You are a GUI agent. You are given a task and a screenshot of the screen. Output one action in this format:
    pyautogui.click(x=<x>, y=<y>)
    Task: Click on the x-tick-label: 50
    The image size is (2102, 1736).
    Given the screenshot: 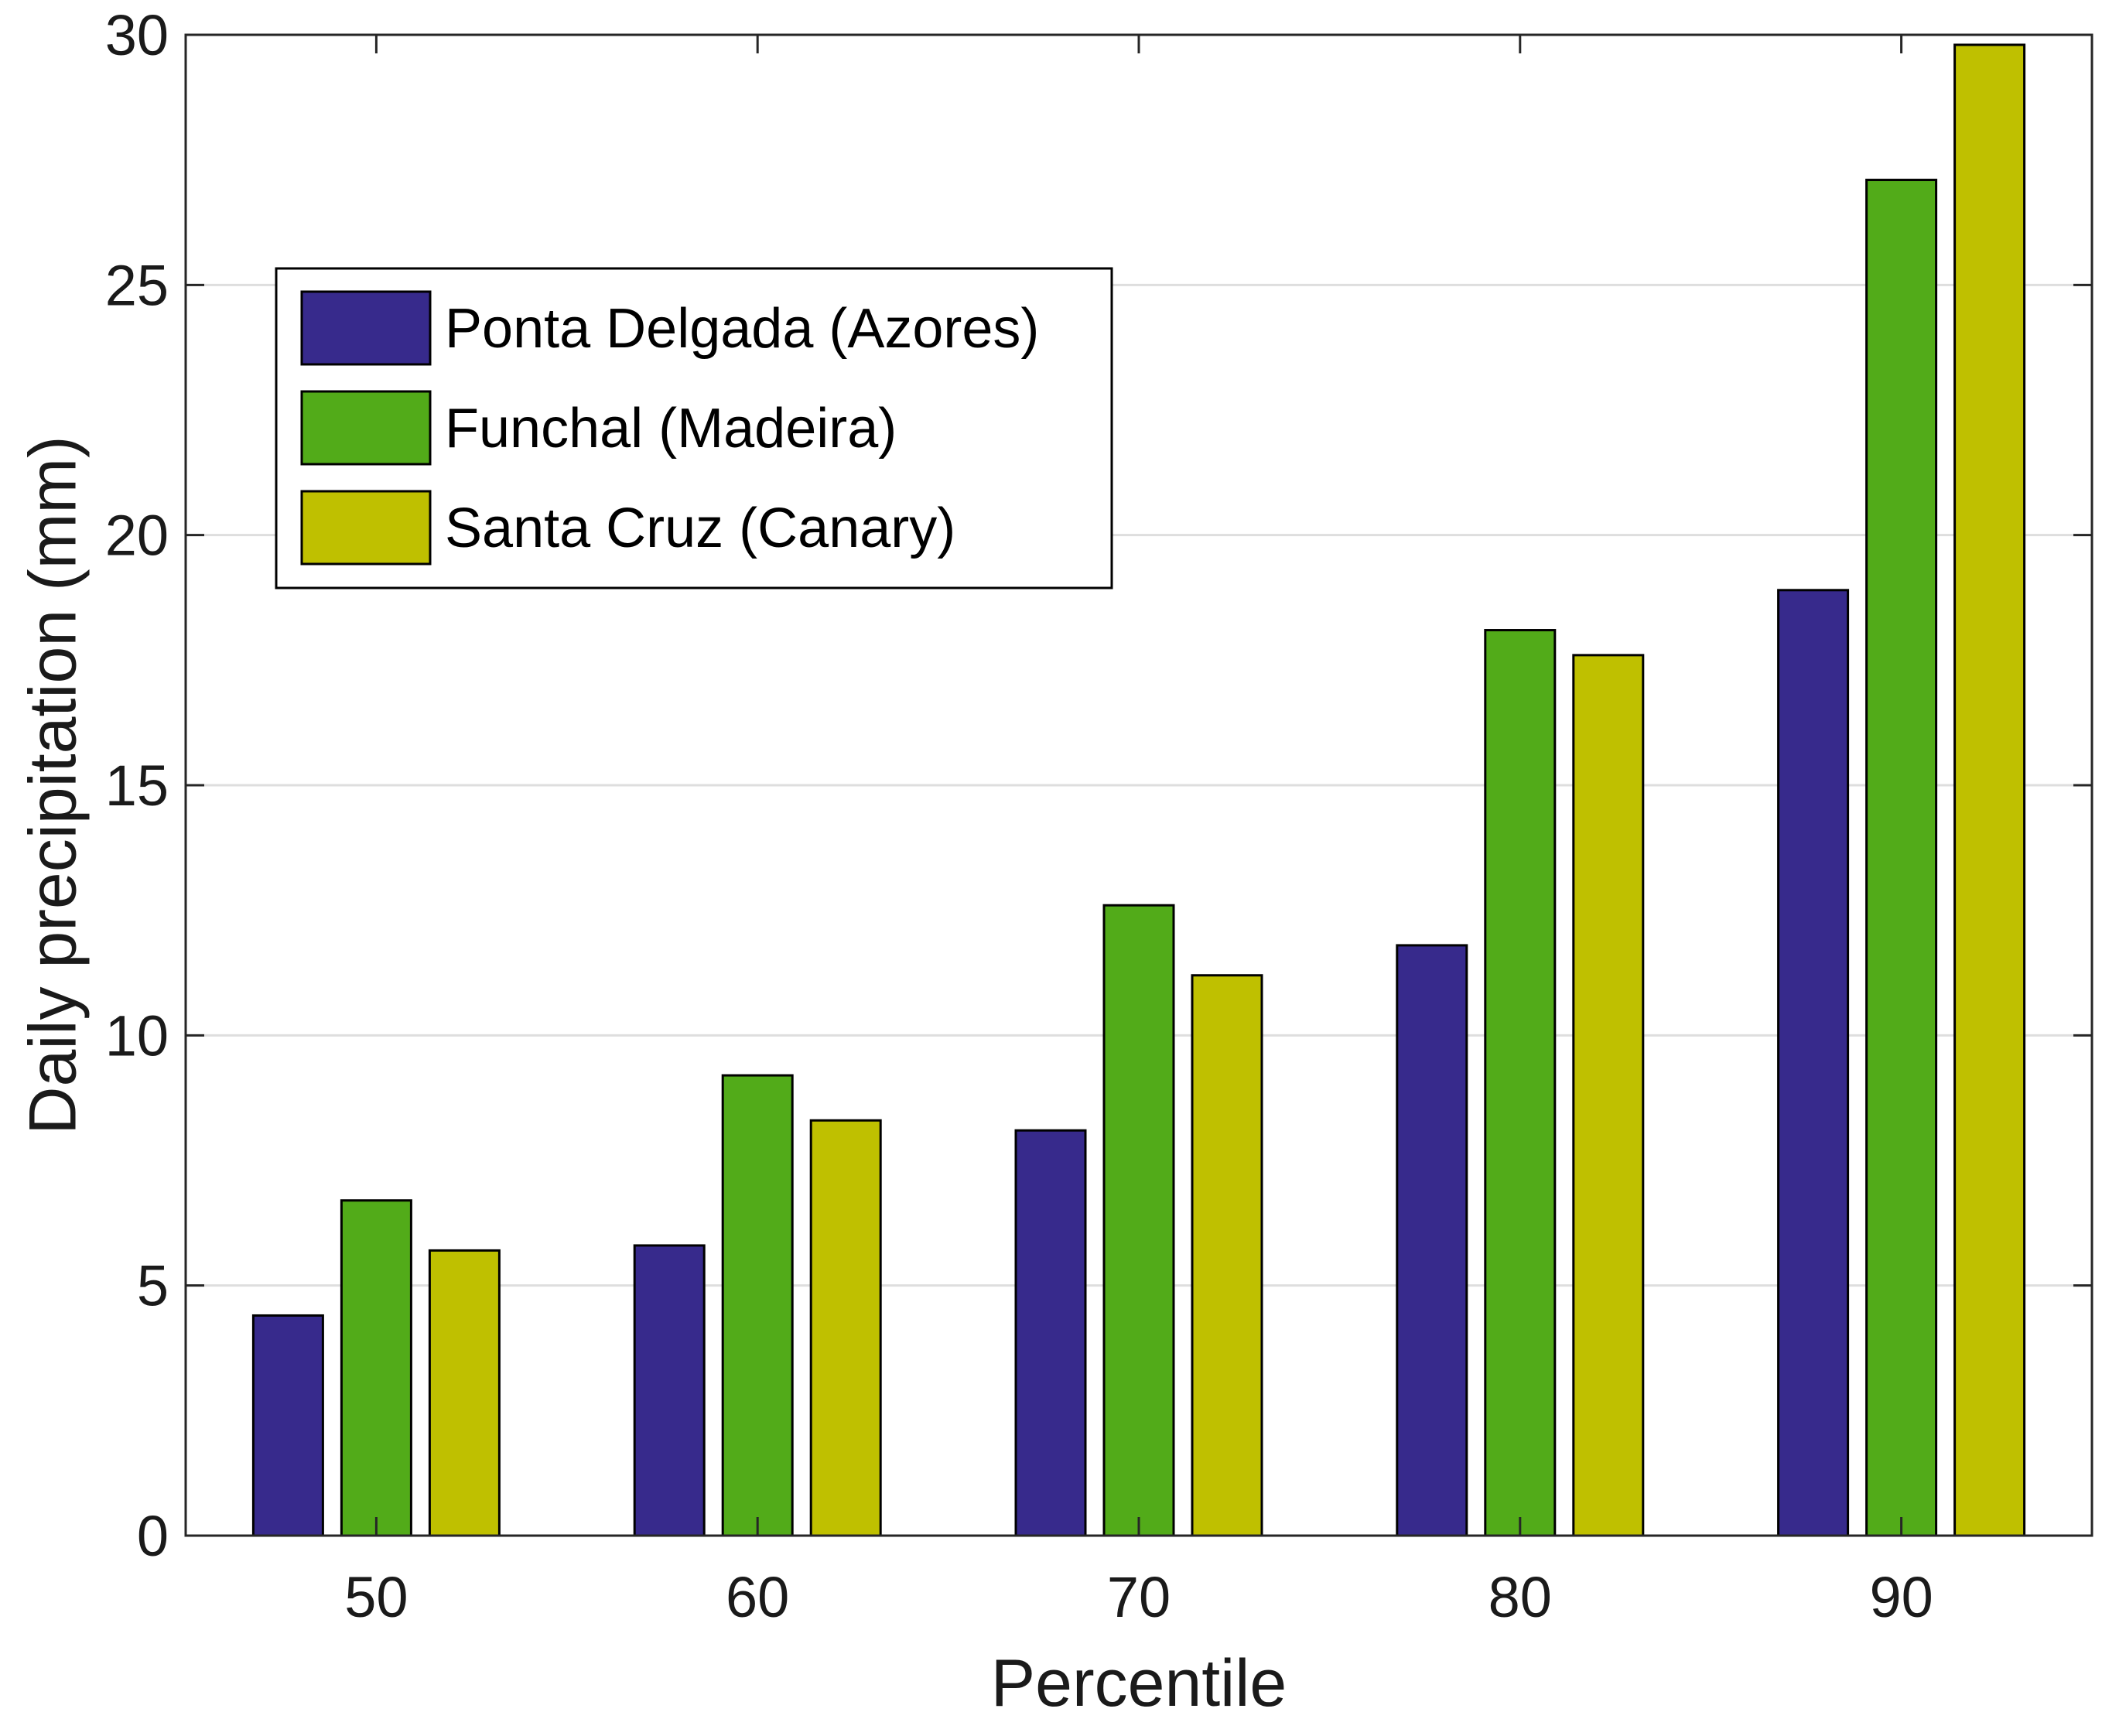 What is the action you would take?
    pyautogui.click(x=376, y=1597)
    